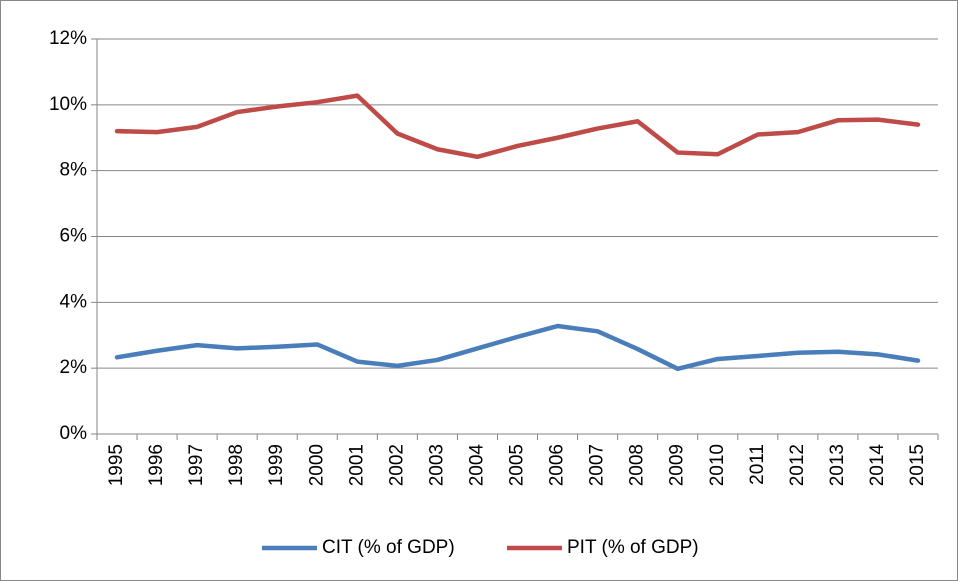 The image size is (958, 581). I want to click on legend-label: CIT (% of GDP), so click(388, 547).